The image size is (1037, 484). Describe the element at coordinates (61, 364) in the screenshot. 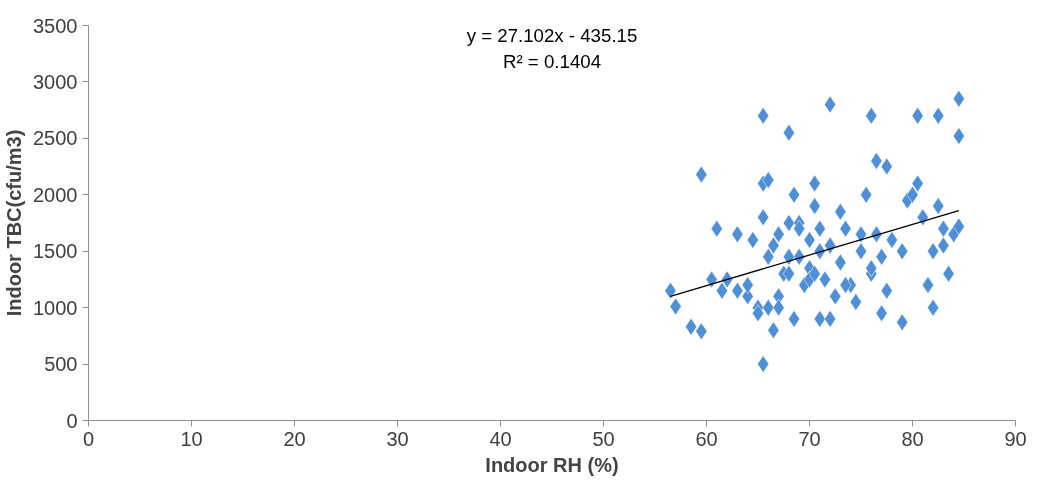

I see `y-tick-label: 500` at that location.